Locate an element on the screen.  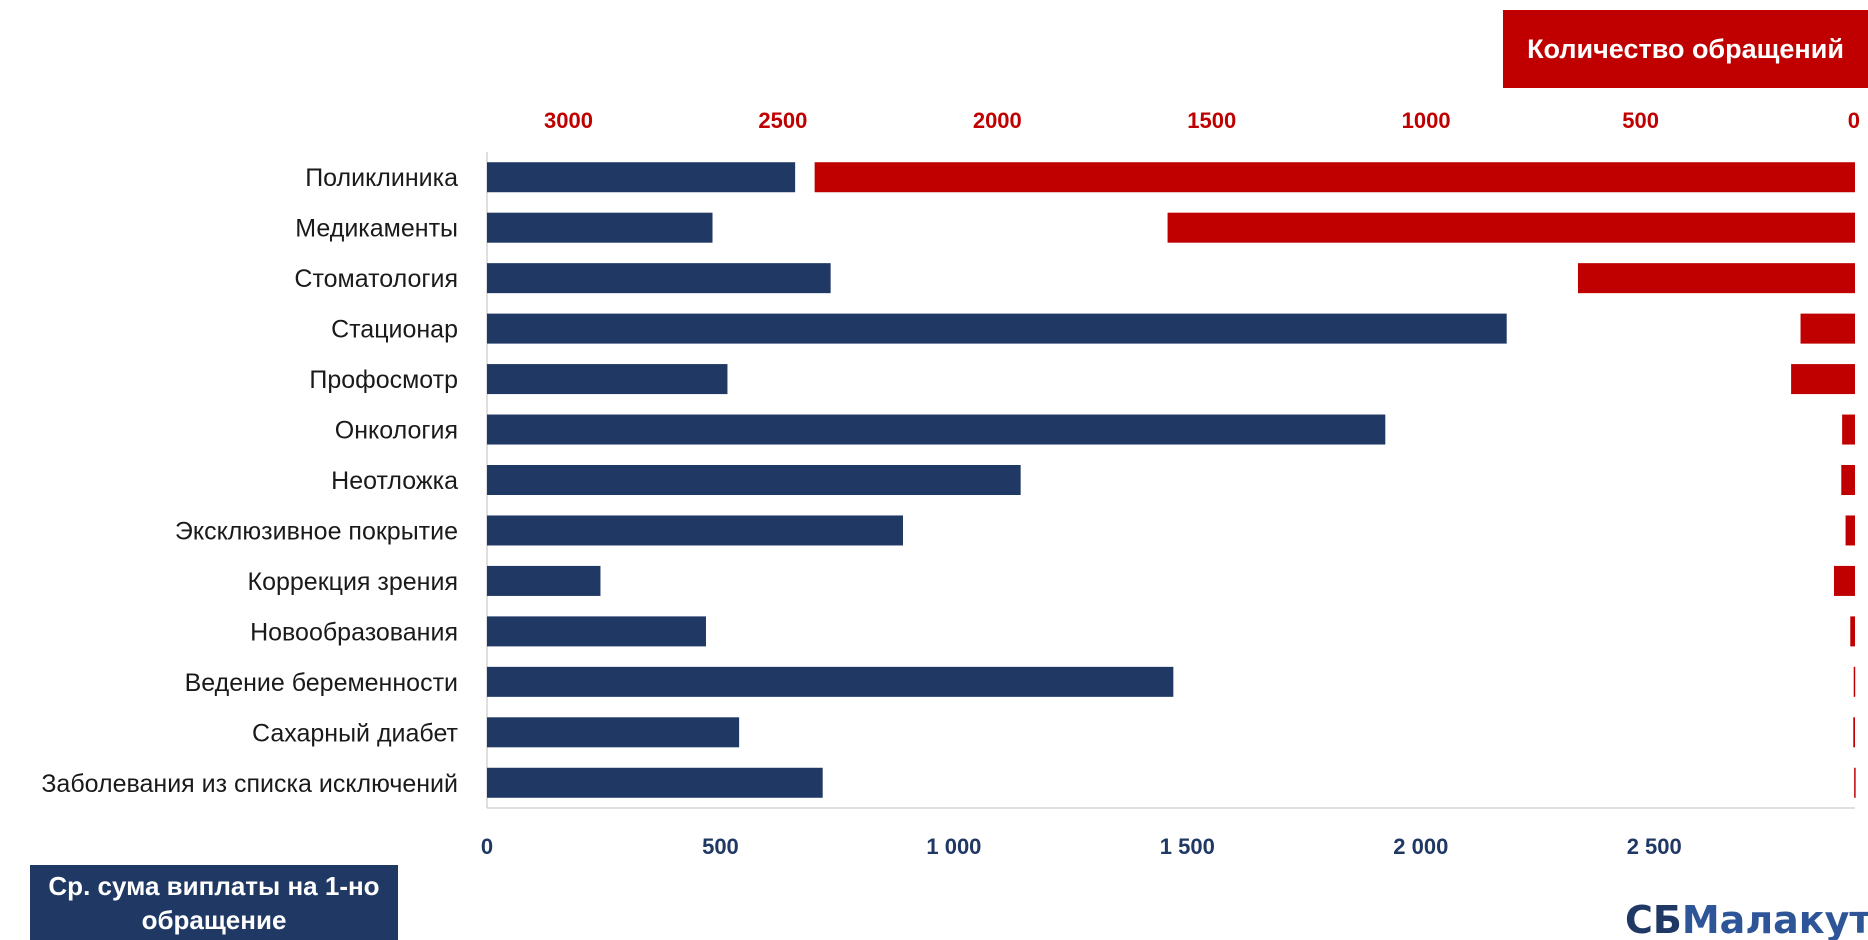
category-label: Сахарный диабет is located at coordinates (355, 733).